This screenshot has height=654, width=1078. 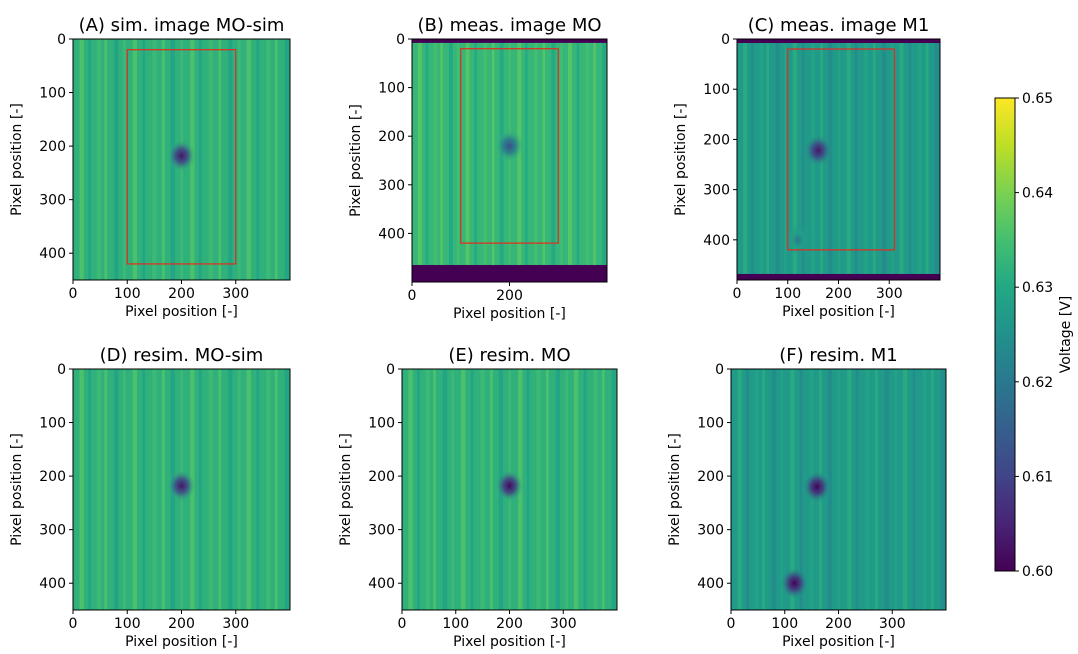 I want to click on colorbar-tick-label: 0.63, so click(x=1037, y=288).